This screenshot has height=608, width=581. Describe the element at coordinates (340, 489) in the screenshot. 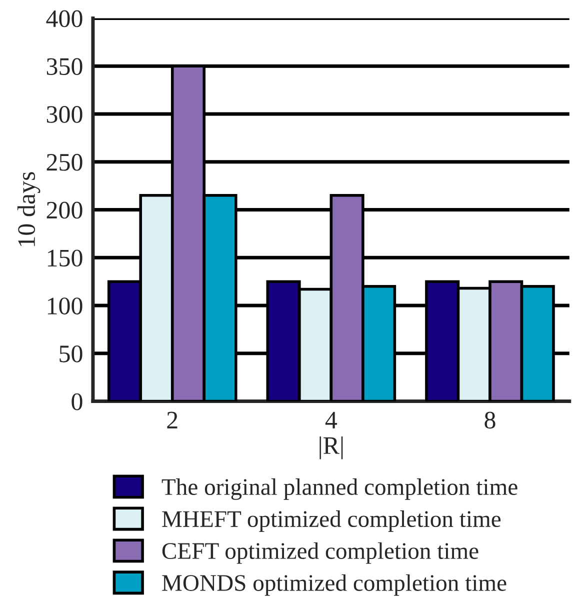

I see `legend-label: The original planned completion time` at that location.